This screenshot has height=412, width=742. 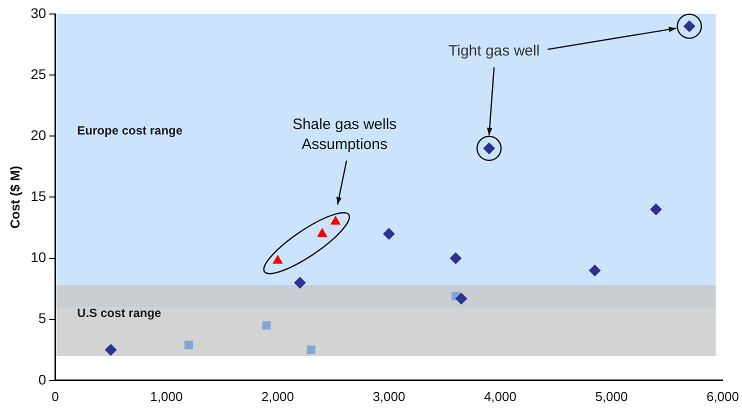 What do you see at coordinates (14, 197) in the screenshot?
I see `y-axis-title: Cost ($ M)` at bounding box center [14, 197].